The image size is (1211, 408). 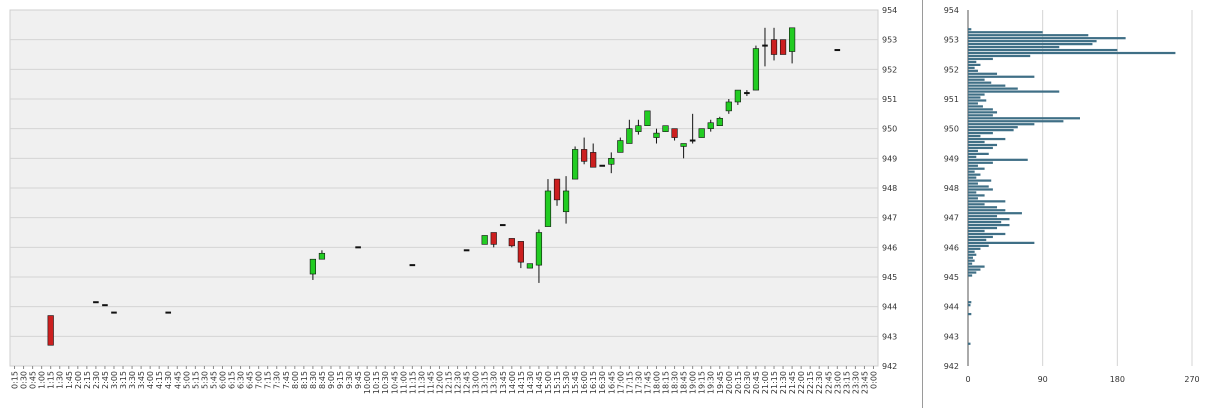 I want to click on time-tick-label: 5:30, so click(x=204, y=380).